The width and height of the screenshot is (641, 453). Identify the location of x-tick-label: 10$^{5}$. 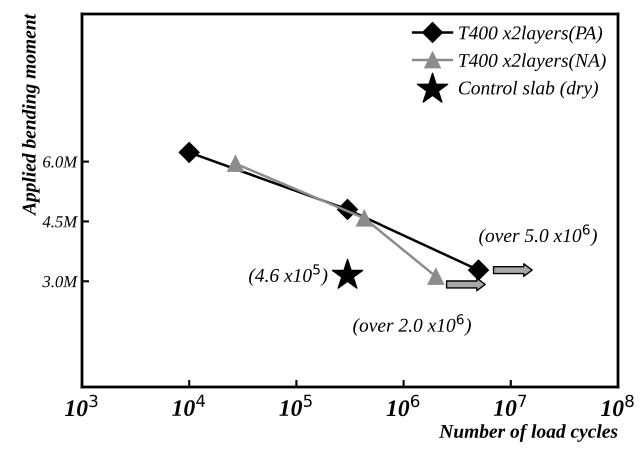
(295, 405).